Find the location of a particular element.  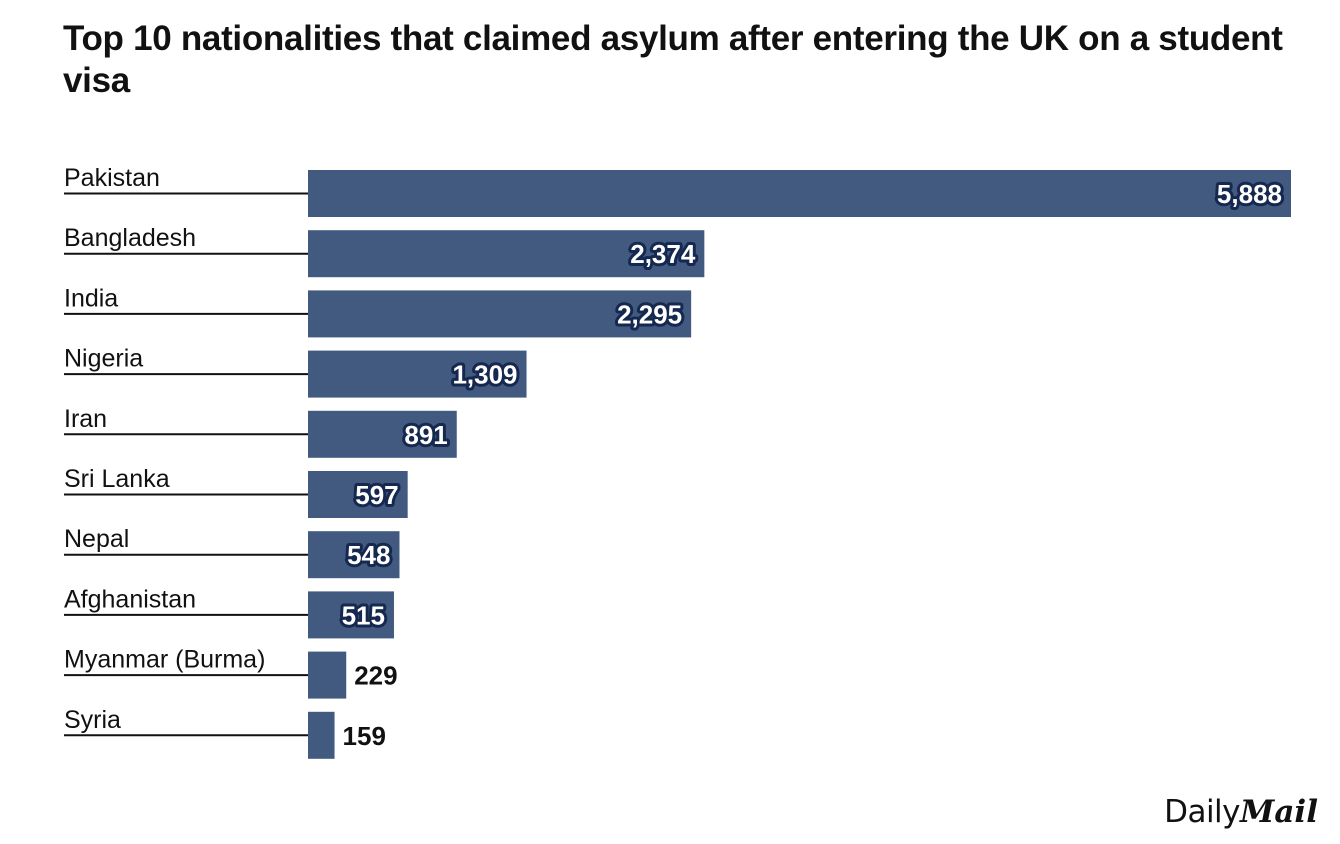

category-label: Bangladesh is located at coordinates (130, 238).